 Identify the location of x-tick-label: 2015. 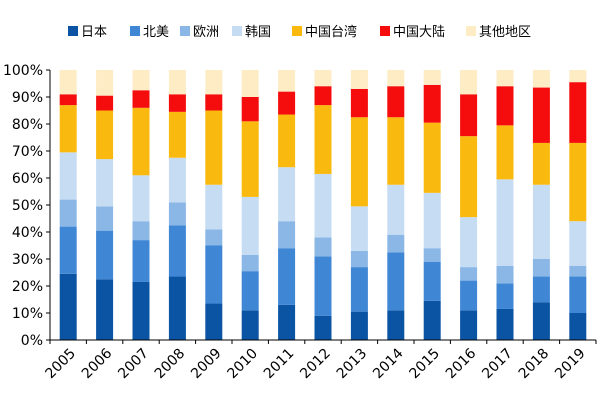
(425, 364).